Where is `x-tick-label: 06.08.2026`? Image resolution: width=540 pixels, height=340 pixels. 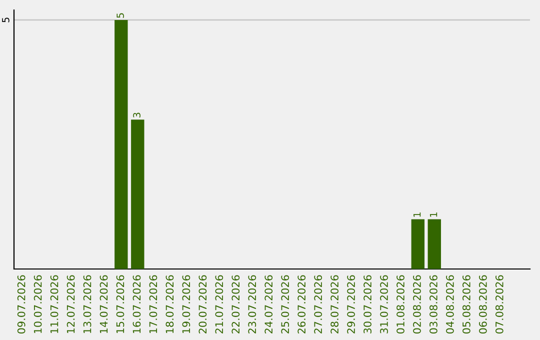
x-tick-label: 06.08.2026 is located at coordinates (482, 304).